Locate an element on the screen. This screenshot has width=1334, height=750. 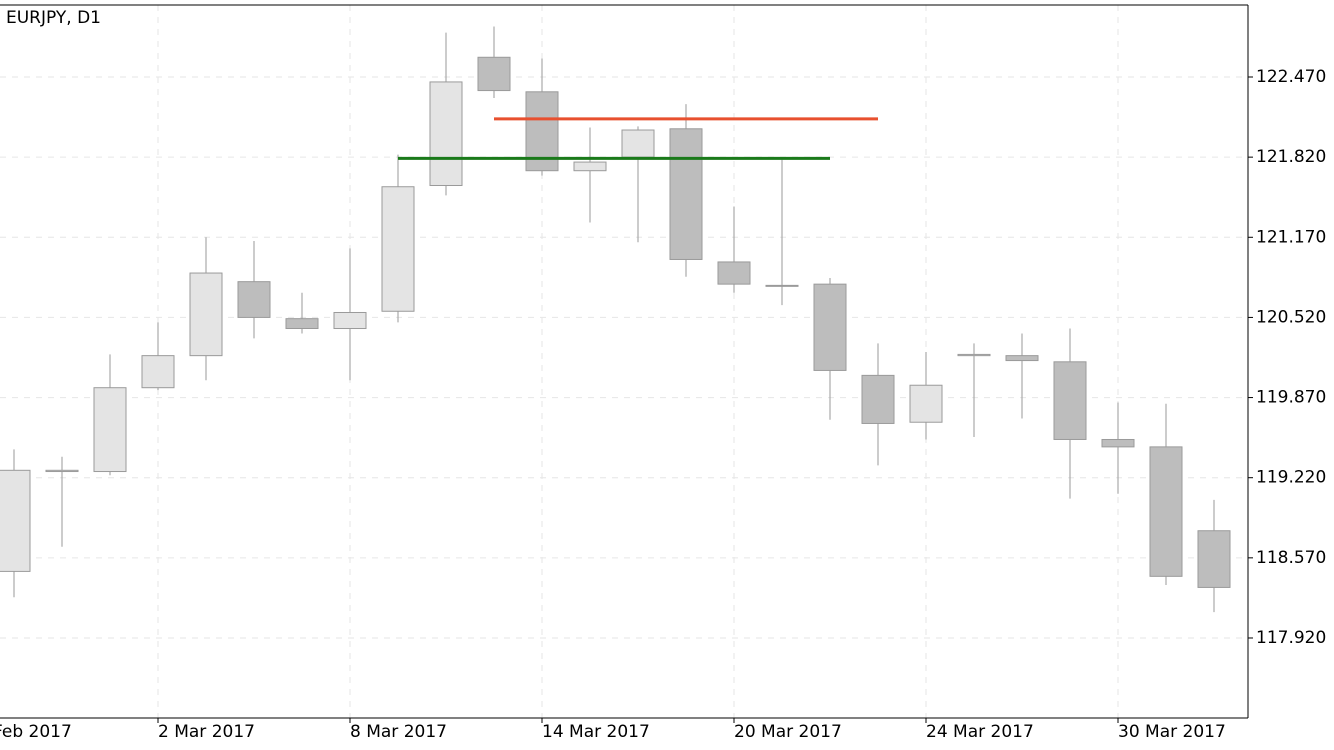
x-tick-label: 2 Mar 2017 is located at coordinates (206, 732).